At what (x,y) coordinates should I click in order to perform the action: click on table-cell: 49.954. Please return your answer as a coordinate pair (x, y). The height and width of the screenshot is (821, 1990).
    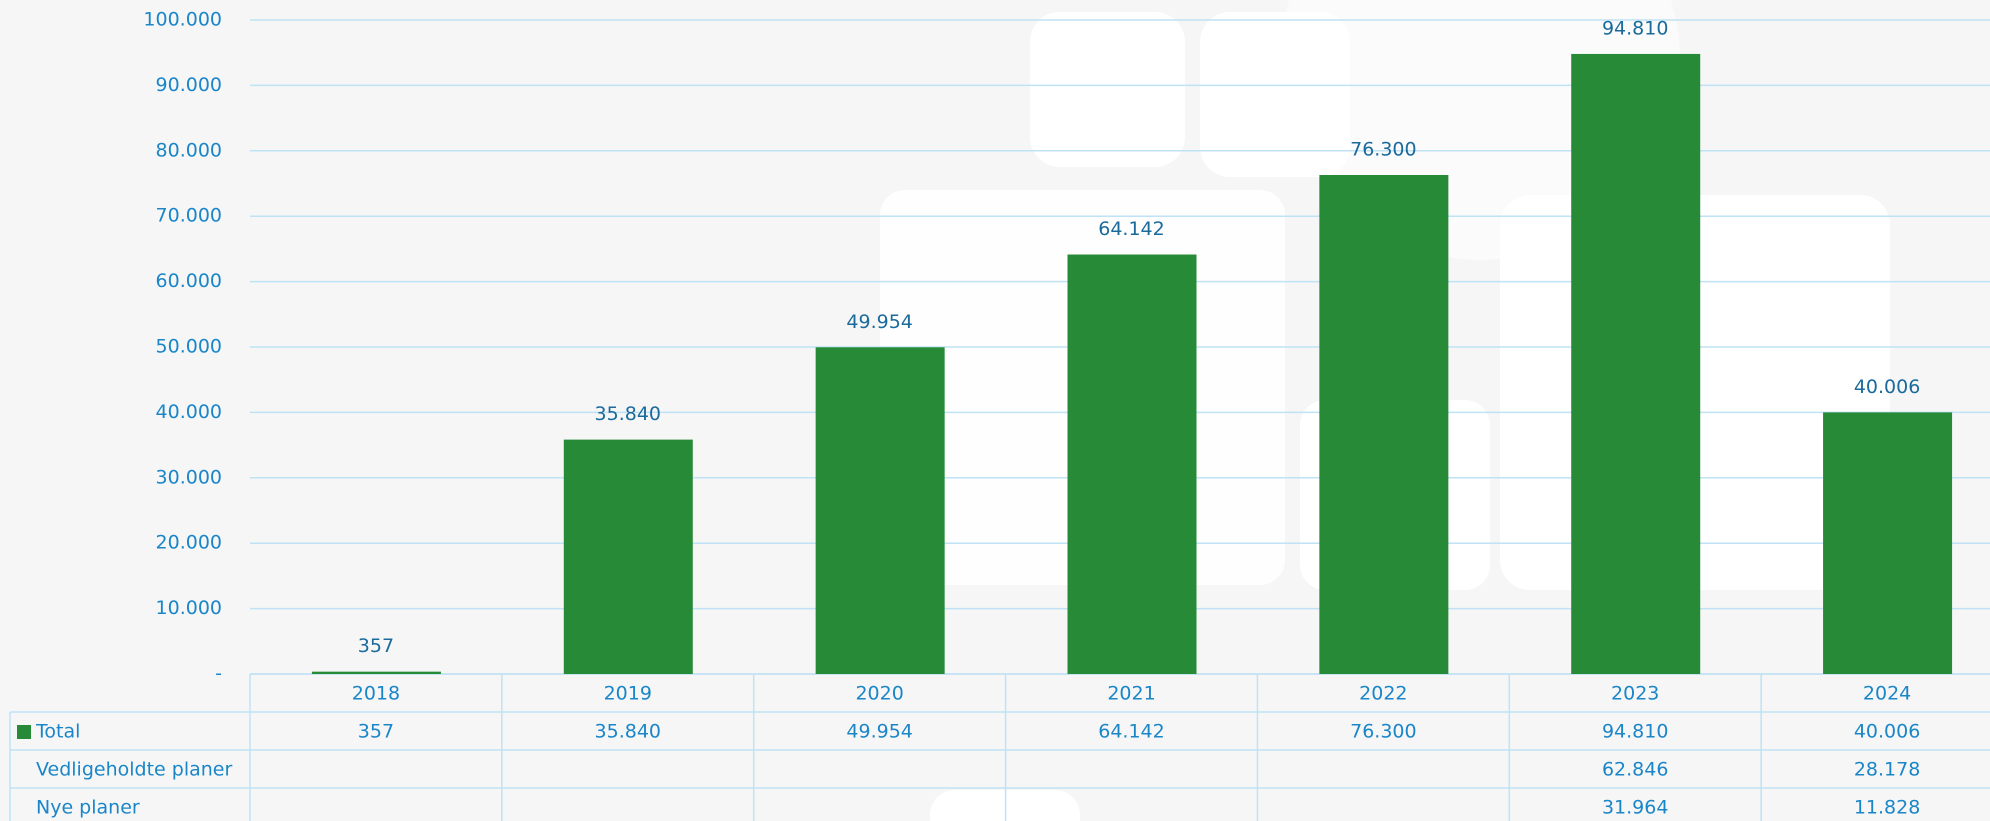
    Looking at the image, I should click on (879, 732).